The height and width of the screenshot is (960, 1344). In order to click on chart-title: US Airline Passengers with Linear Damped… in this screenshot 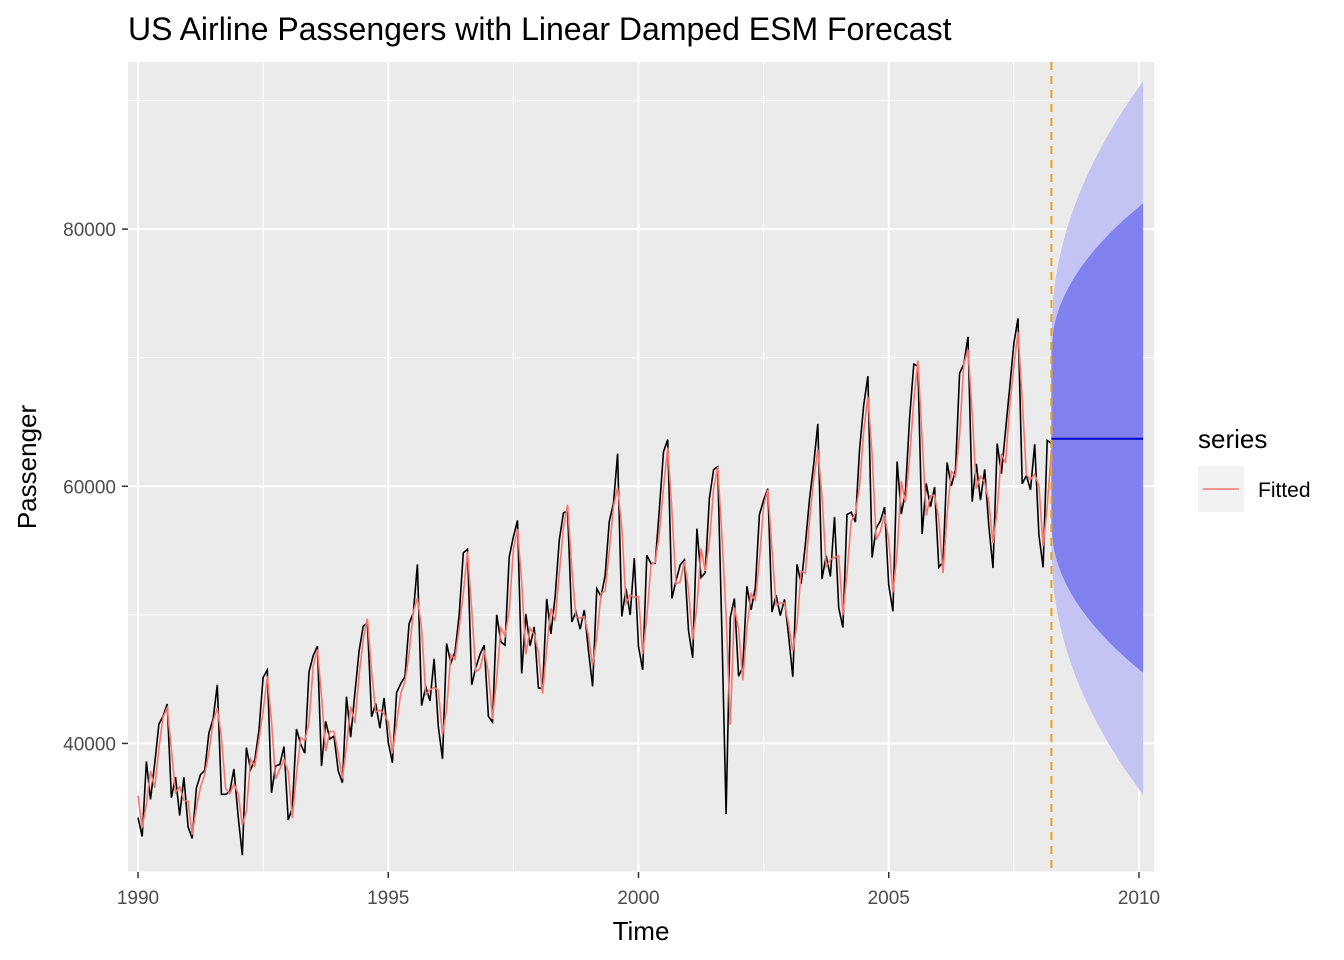, I will do `click(540, 29)`.